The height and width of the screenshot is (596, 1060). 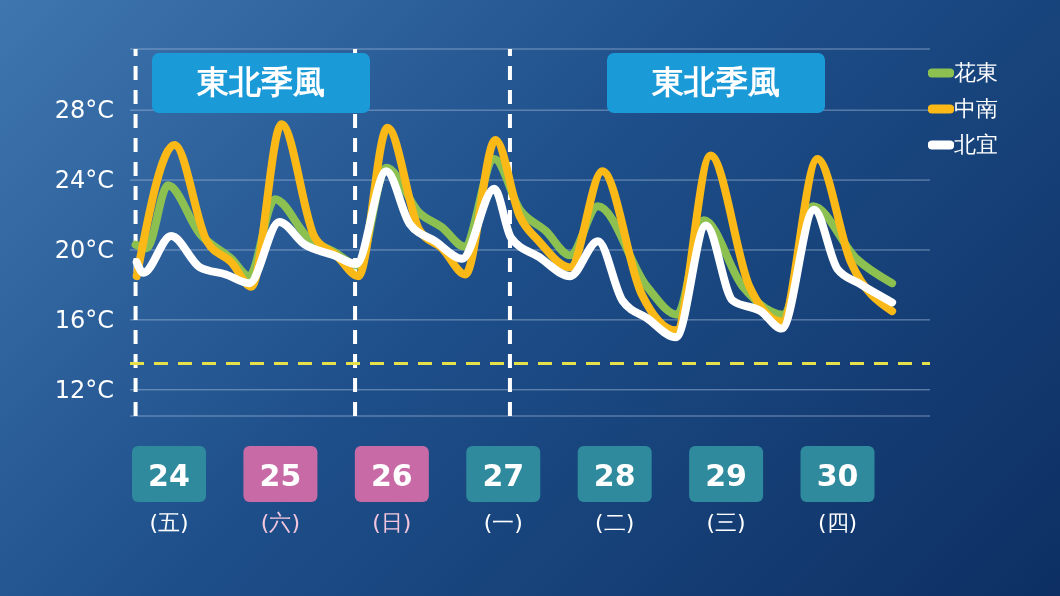 I want to click on x-tick-label: 27 (一), so click(x=503, y=496).